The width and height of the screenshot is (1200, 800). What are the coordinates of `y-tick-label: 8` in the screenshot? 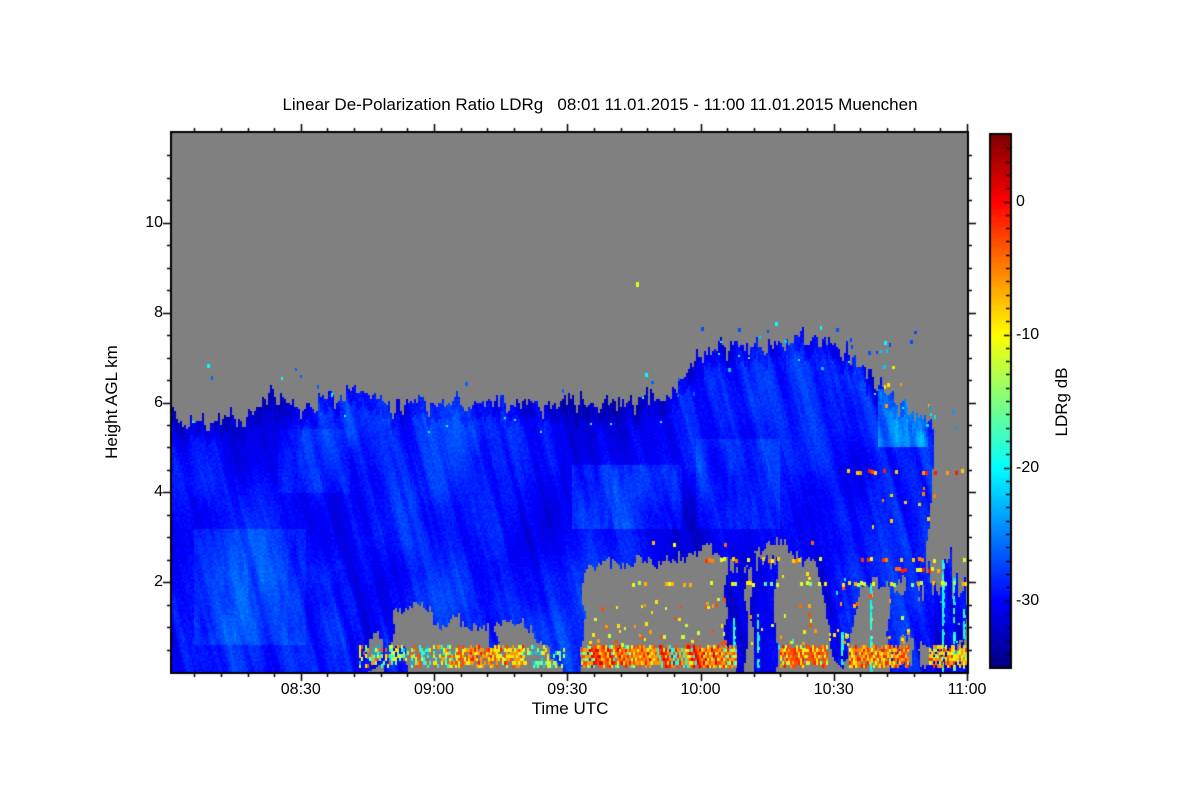 It's located at (158, 312).